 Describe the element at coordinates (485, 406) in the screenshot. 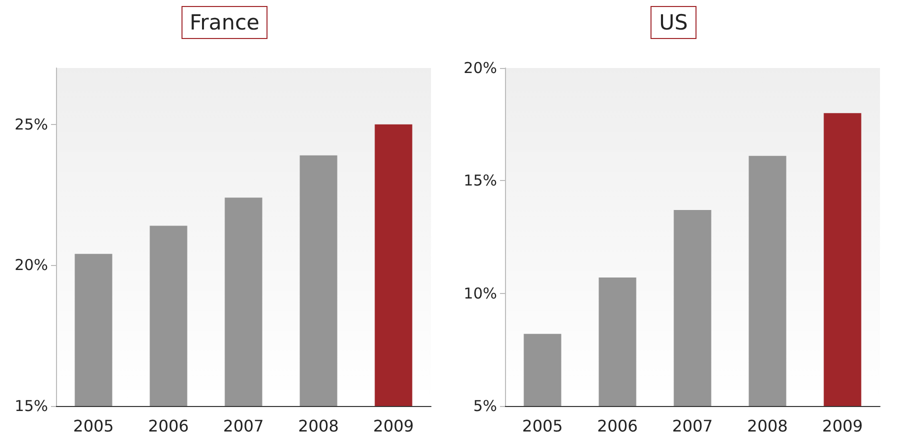

I see `y-tick-label: 5%` at that location.